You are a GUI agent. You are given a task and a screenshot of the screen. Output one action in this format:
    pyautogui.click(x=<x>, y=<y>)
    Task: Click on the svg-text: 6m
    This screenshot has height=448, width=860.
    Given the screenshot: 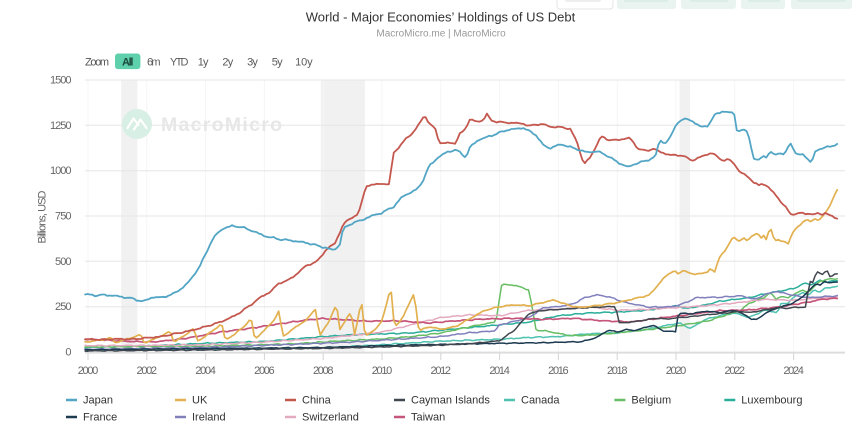 What is the action you would take?
    pyautogui.click(x=154, y=63)
    